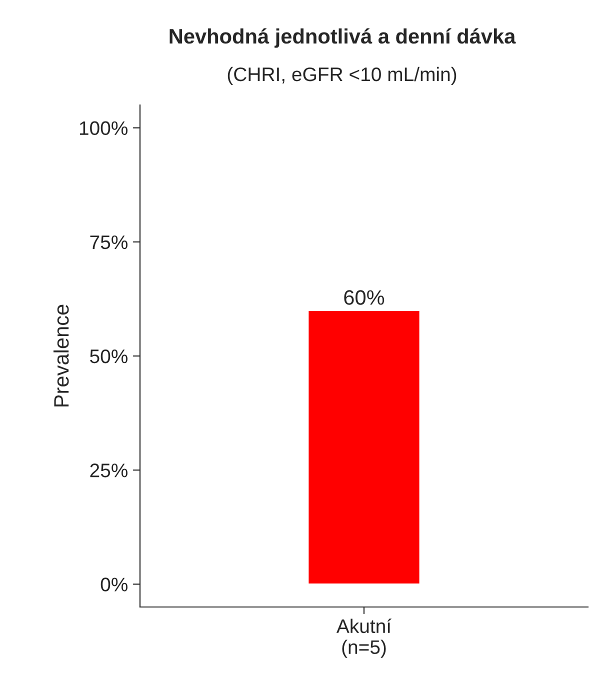  What do you see at coordinates (61, 355) in the screenshot?
I see `y-axis-title: Prevalence` at bounding box center [61, 355].